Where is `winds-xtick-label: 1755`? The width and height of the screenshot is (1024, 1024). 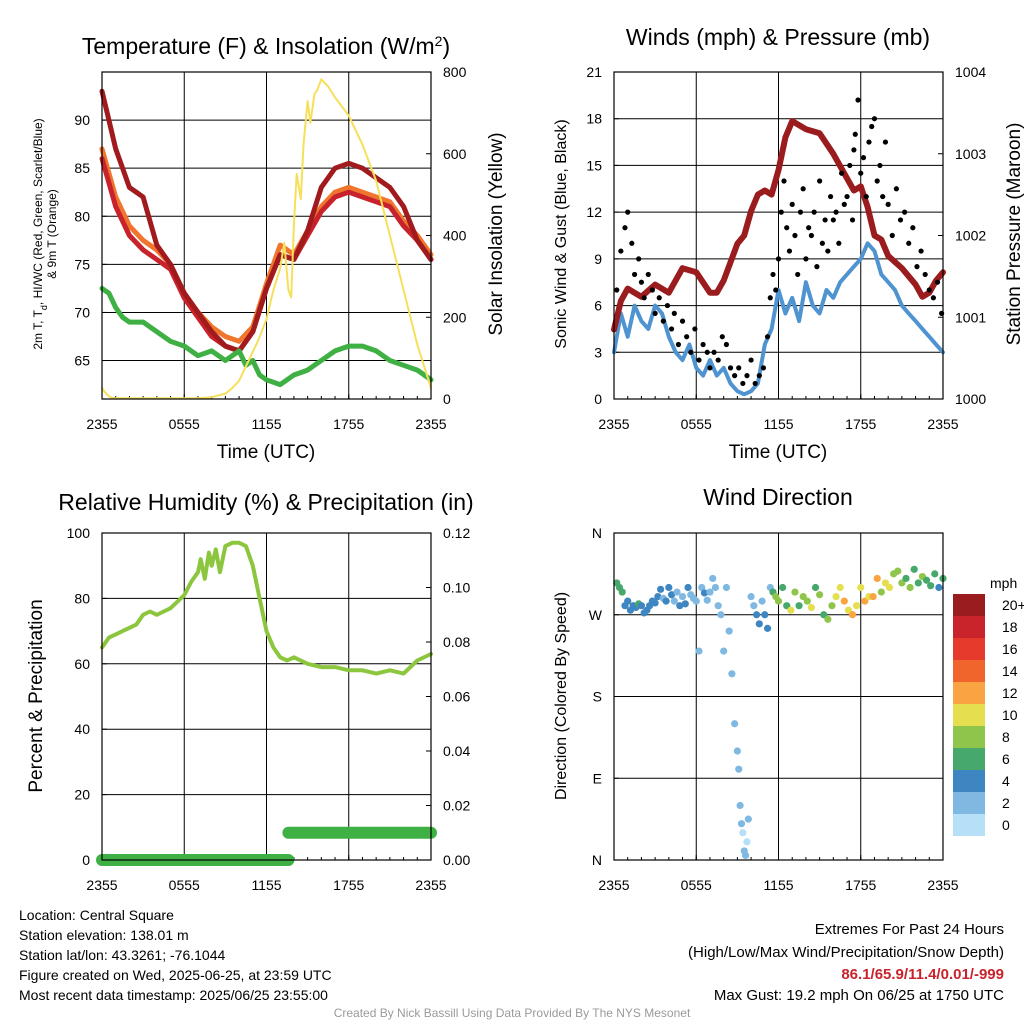
winds-xtick-label: 1755 is located at coordinates (860, 424).